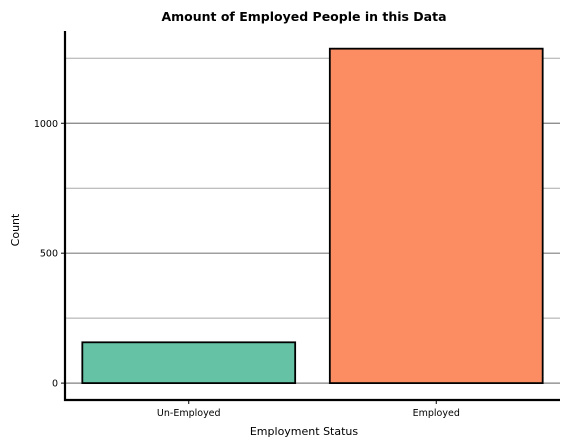 This screenshot has height=447, width=569. Describe the element at coordinates (46, 124) in the screenshot. I see `y-tick-label: 1000` at that location.